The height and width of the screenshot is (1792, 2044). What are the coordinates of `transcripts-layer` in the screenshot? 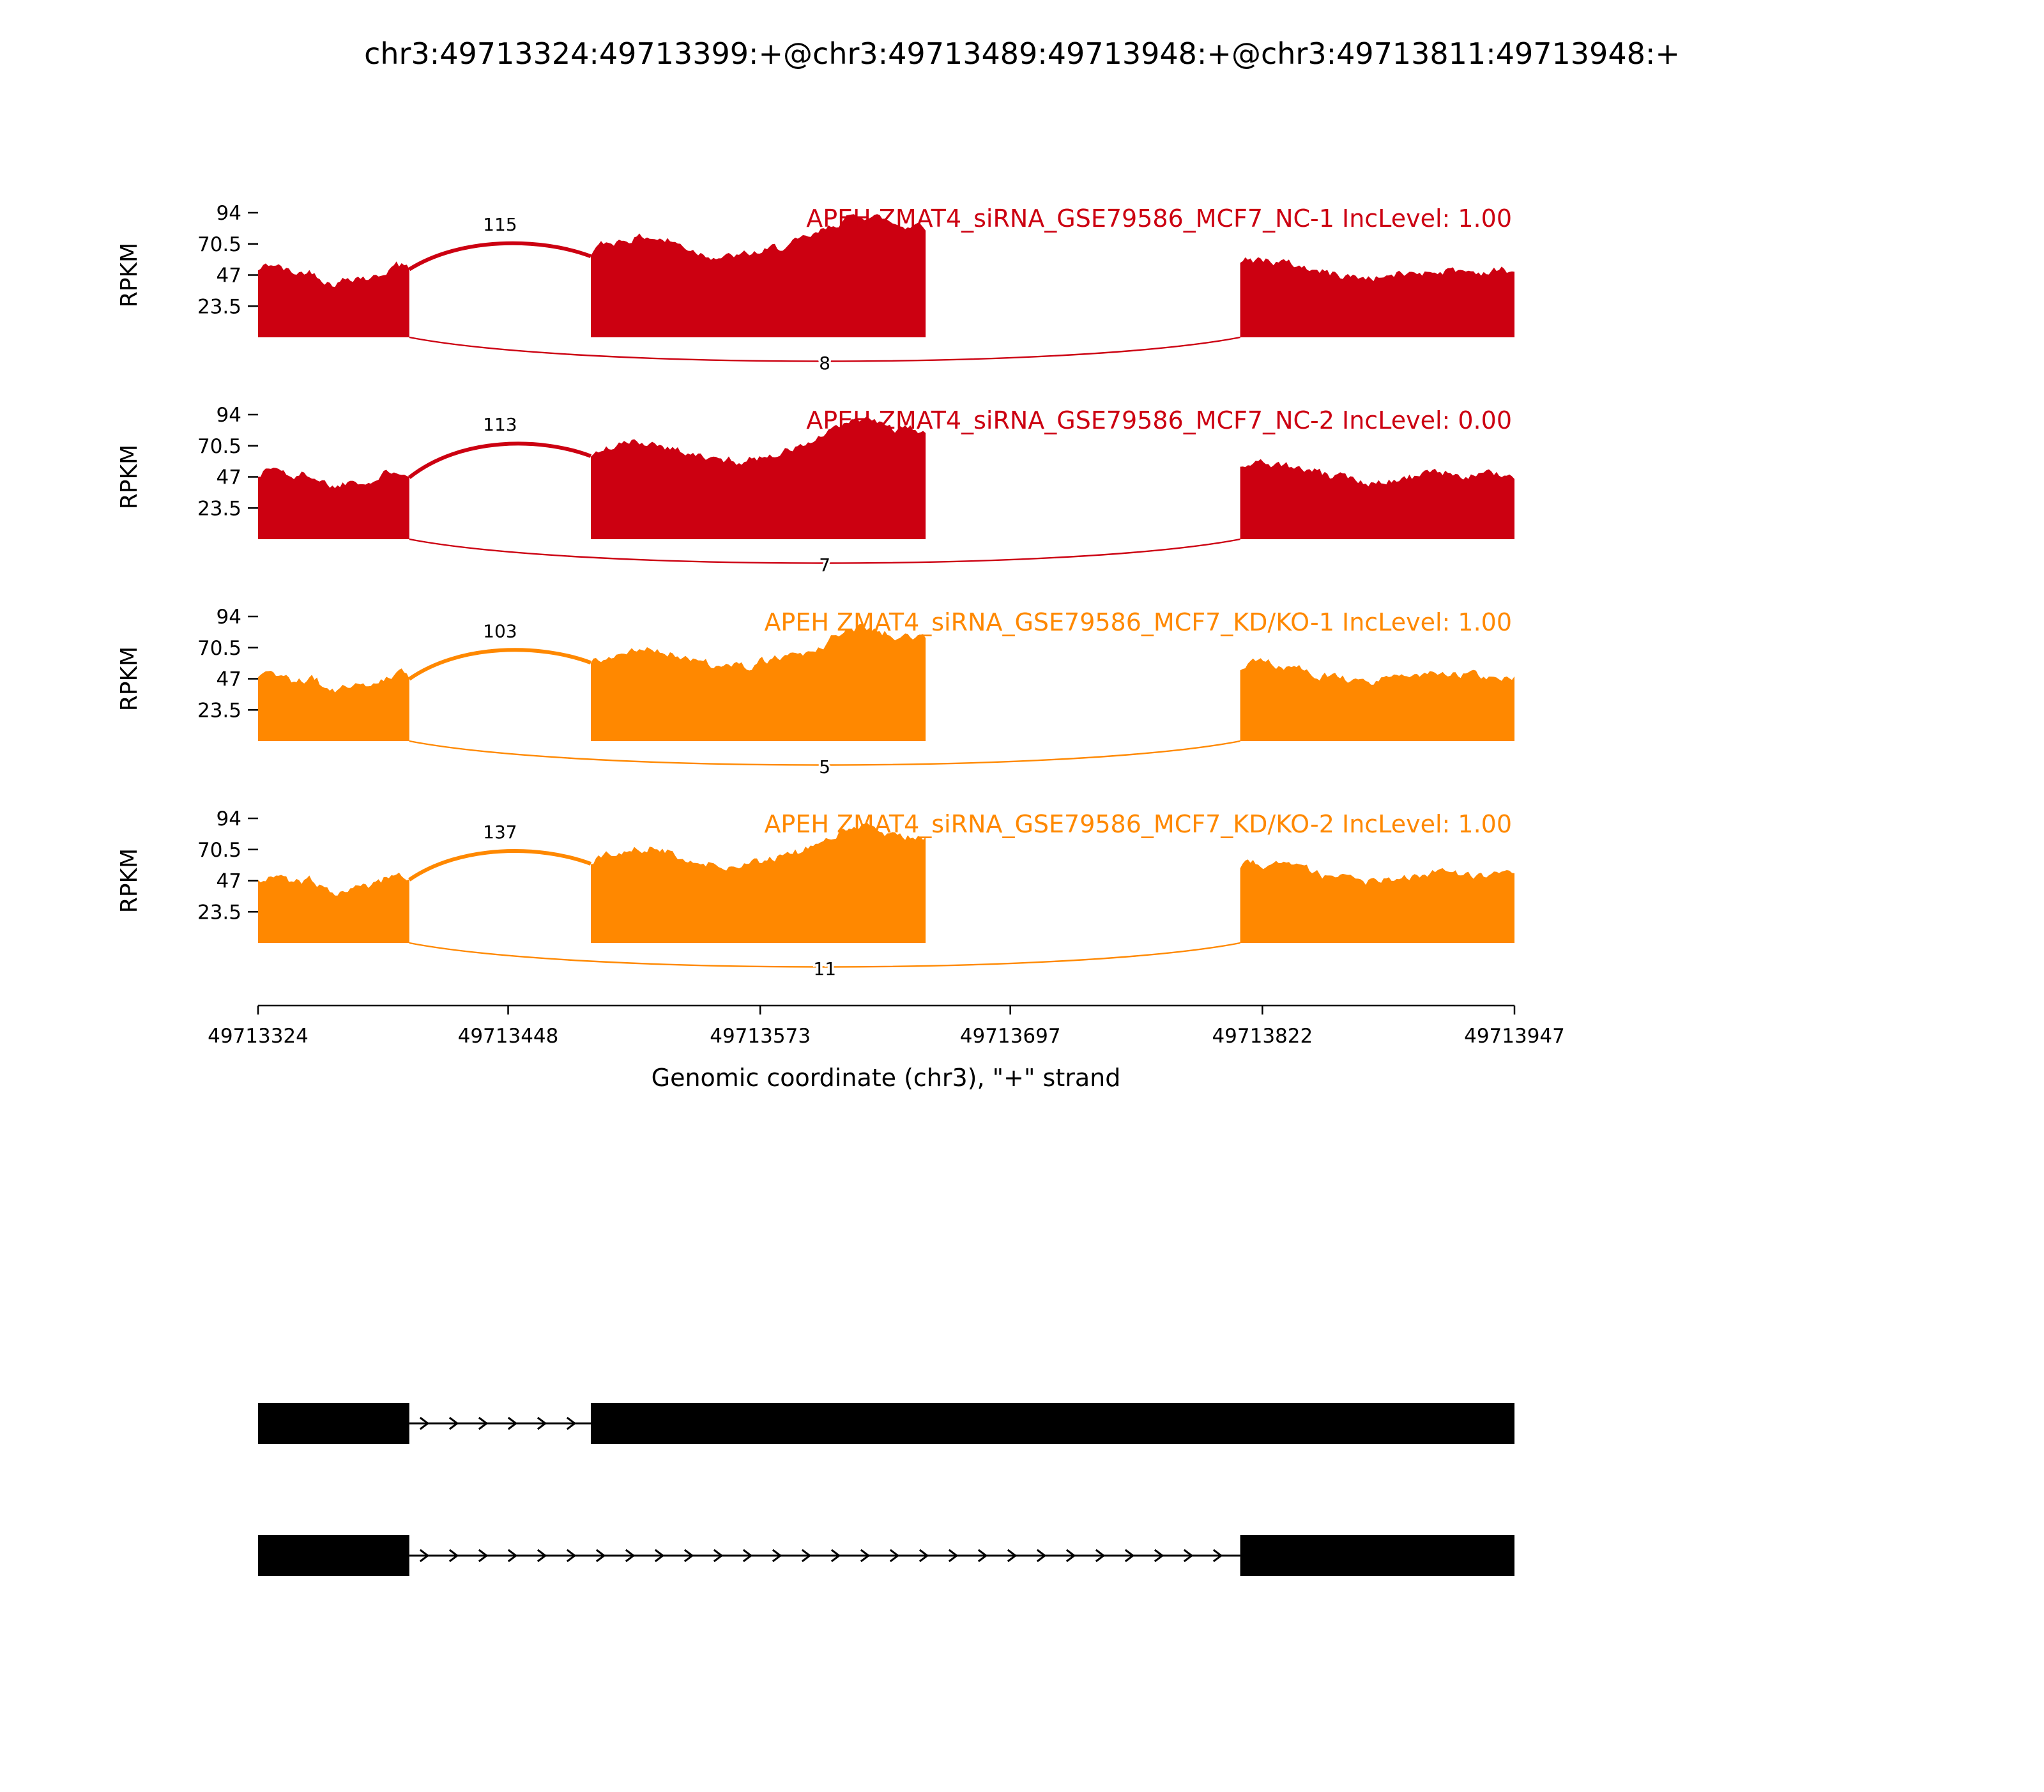 It's located at (886, 1490).